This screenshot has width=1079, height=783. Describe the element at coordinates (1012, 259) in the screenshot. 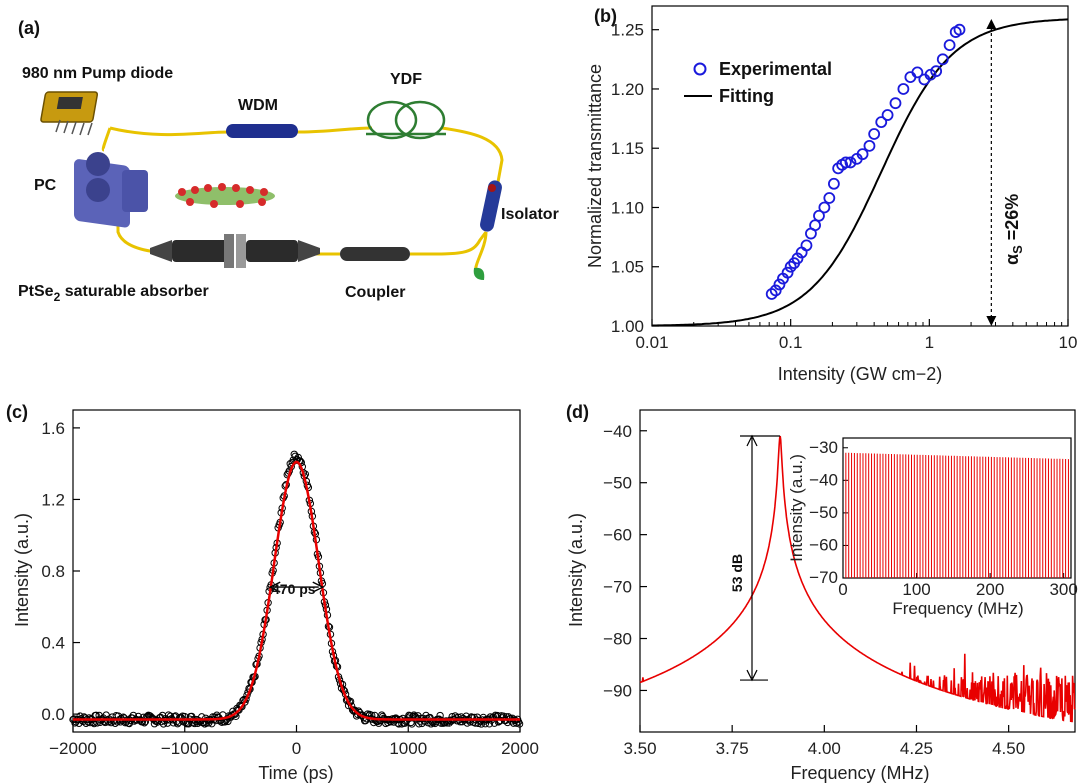

I see `b-annotation-main: α` at that location.